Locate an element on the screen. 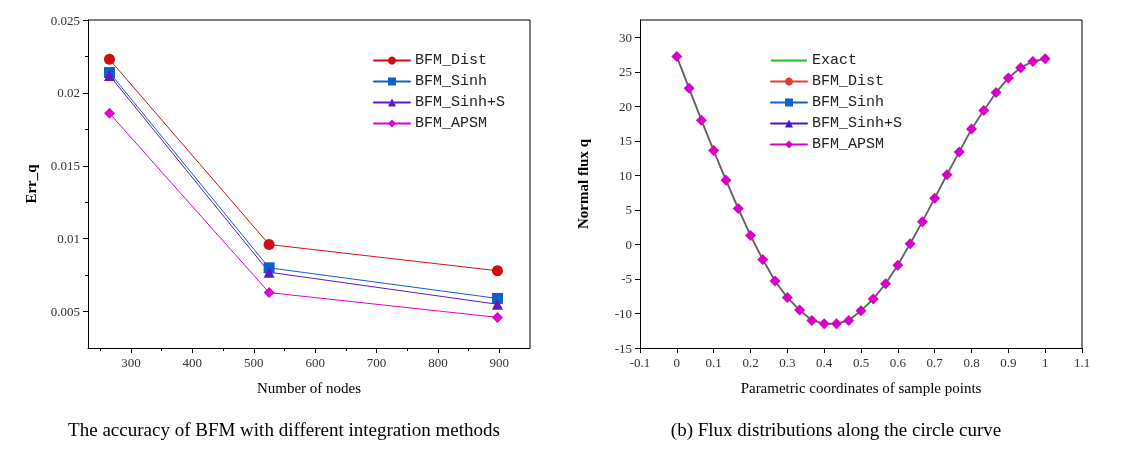 The height and width of the screenshot is (456, 1121). y-tick-label: 30 is located at coordinates (625, 37).